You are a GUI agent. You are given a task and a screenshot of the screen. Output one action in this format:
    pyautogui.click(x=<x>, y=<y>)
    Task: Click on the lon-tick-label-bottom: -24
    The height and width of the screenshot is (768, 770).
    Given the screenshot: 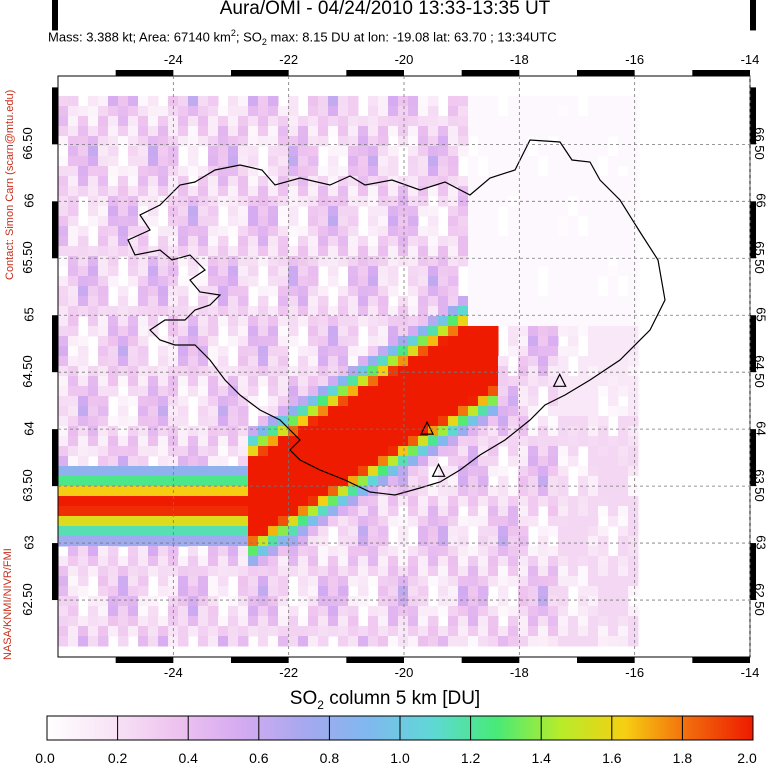 What is the action you would take?
    pyautogui.click(x=173, y=672)
    